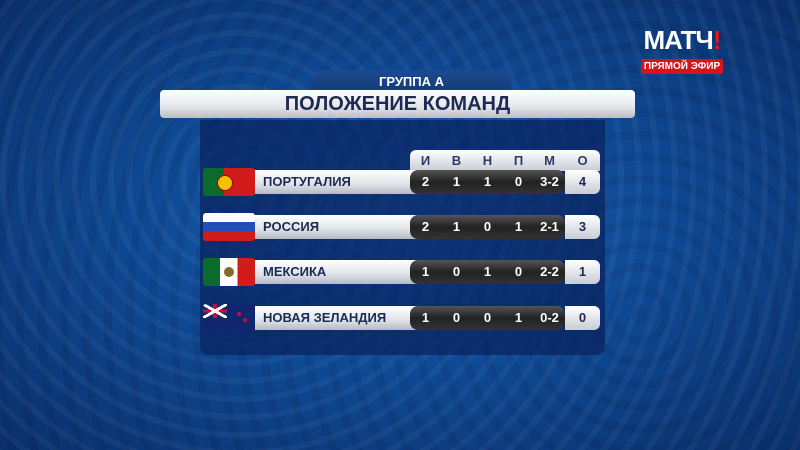  What do you see at coordinates (229, 318) in the screenshot?
I see `new-zealand-flag-icon` at bounding box center [229, 318].